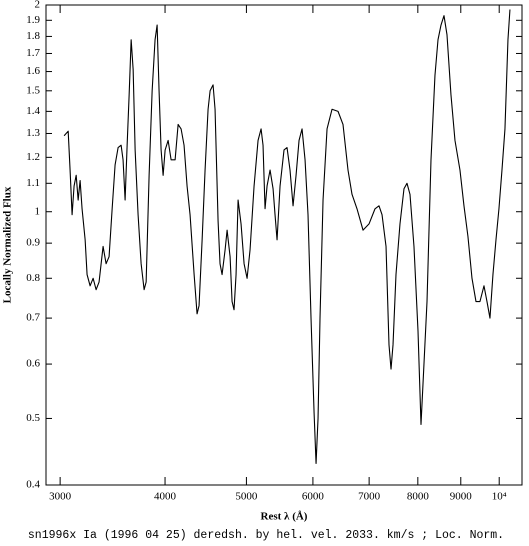  What do you see at coordinates (8, 244) in the screenshot?
I see `y-axis-label: Locally Normalized Flux` at bounding box center [8, 244].